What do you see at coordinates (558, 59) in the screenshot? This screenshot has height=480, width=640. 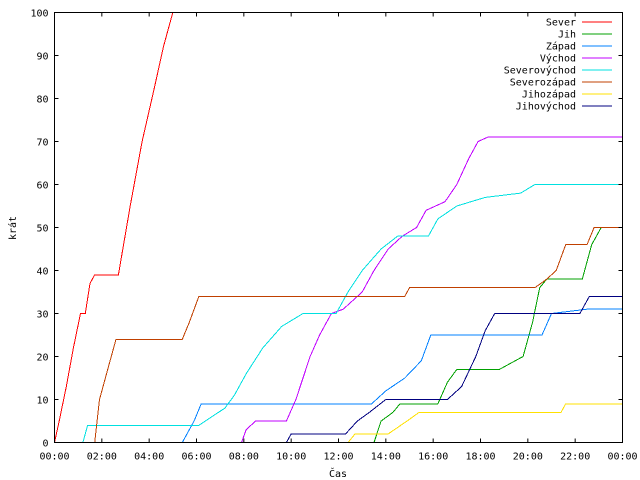 I see `legend-label-vychod: Východ` at bounding box center [558, 59].